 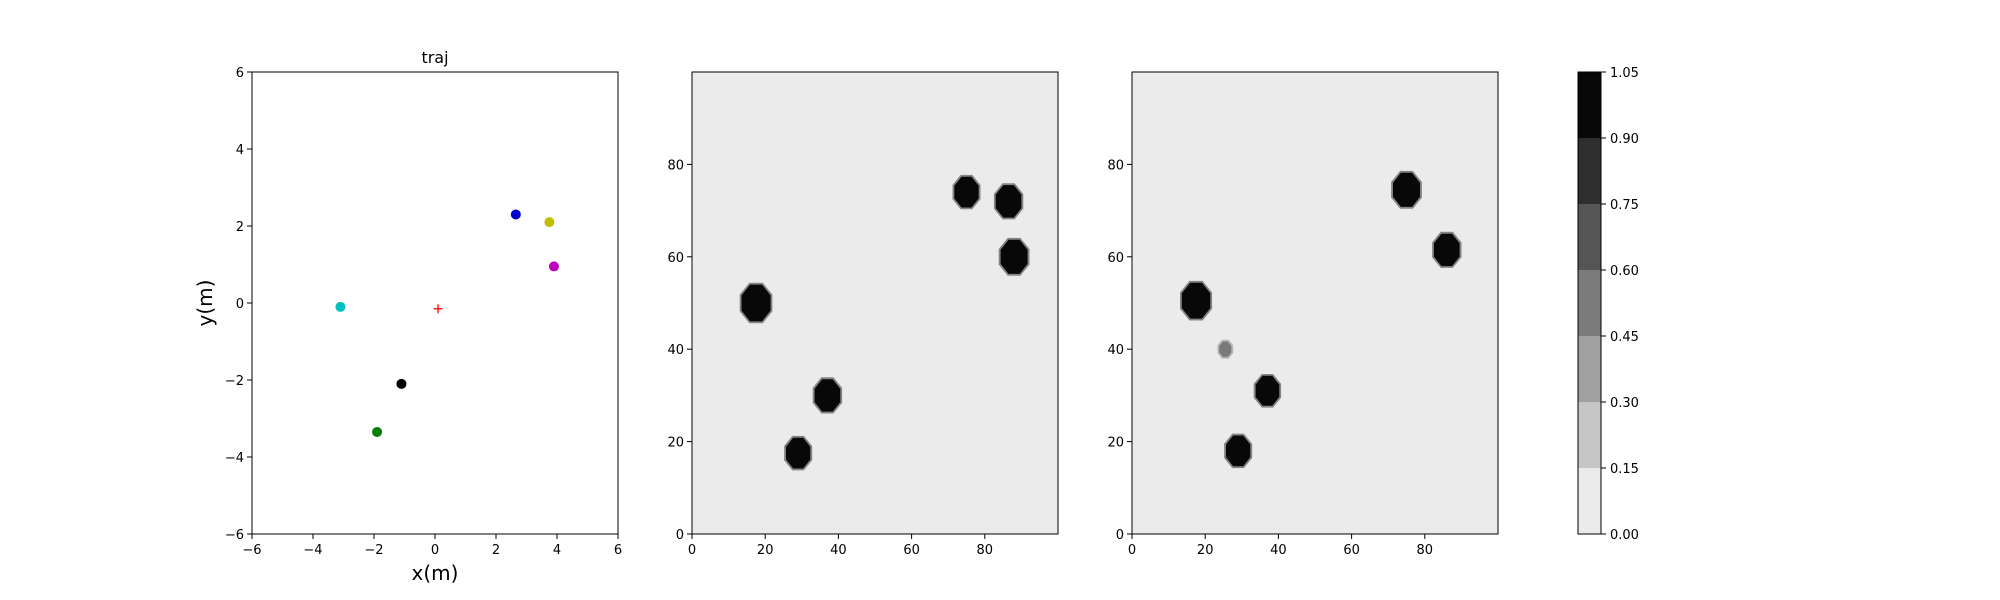 I want to click on x-tick-label: 4, so click(x=557, y=550).